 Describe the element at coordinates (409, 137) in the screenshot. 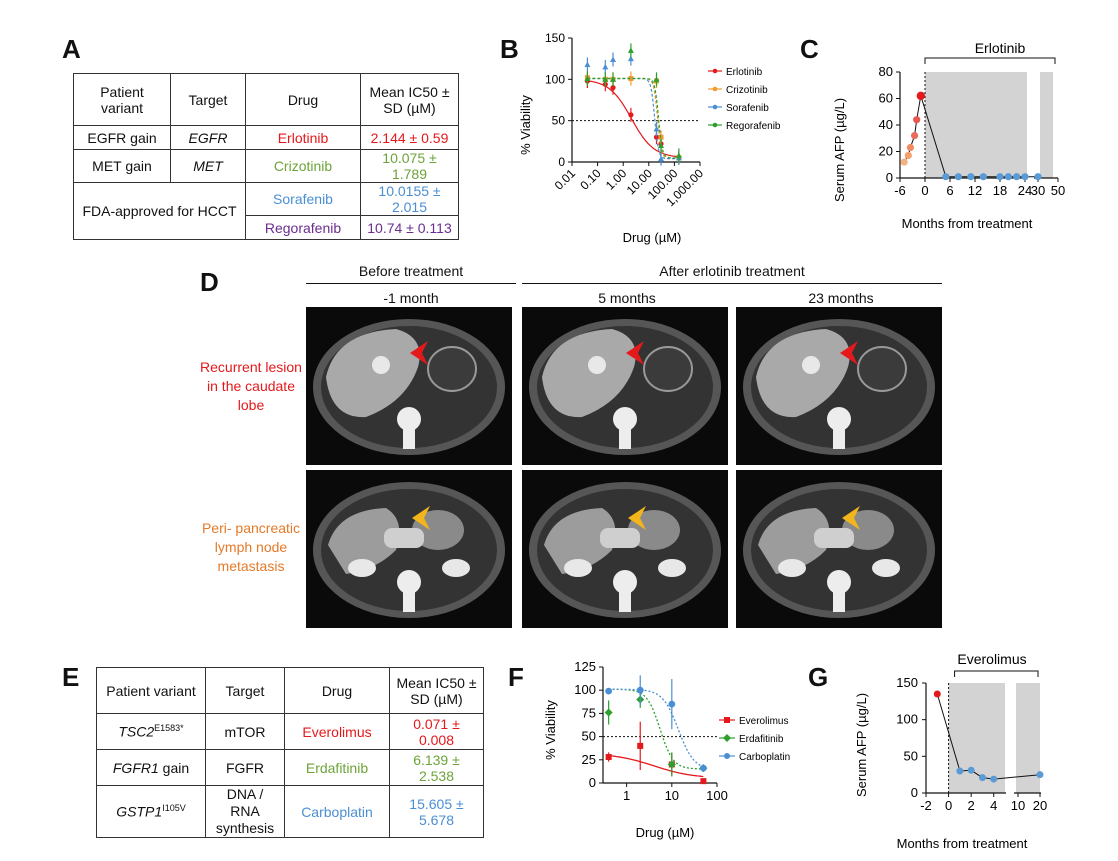

I see `cell-ic50: 2.144 ± 0.59` at that location.